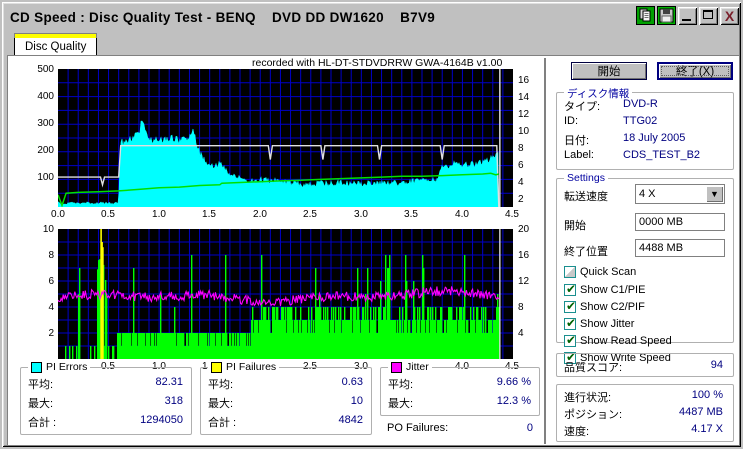 Image resolution: width=743 pixels, height=449 pixels. I want to click on stats-pi-errors-caption: PI Errors, so click(59, 367).